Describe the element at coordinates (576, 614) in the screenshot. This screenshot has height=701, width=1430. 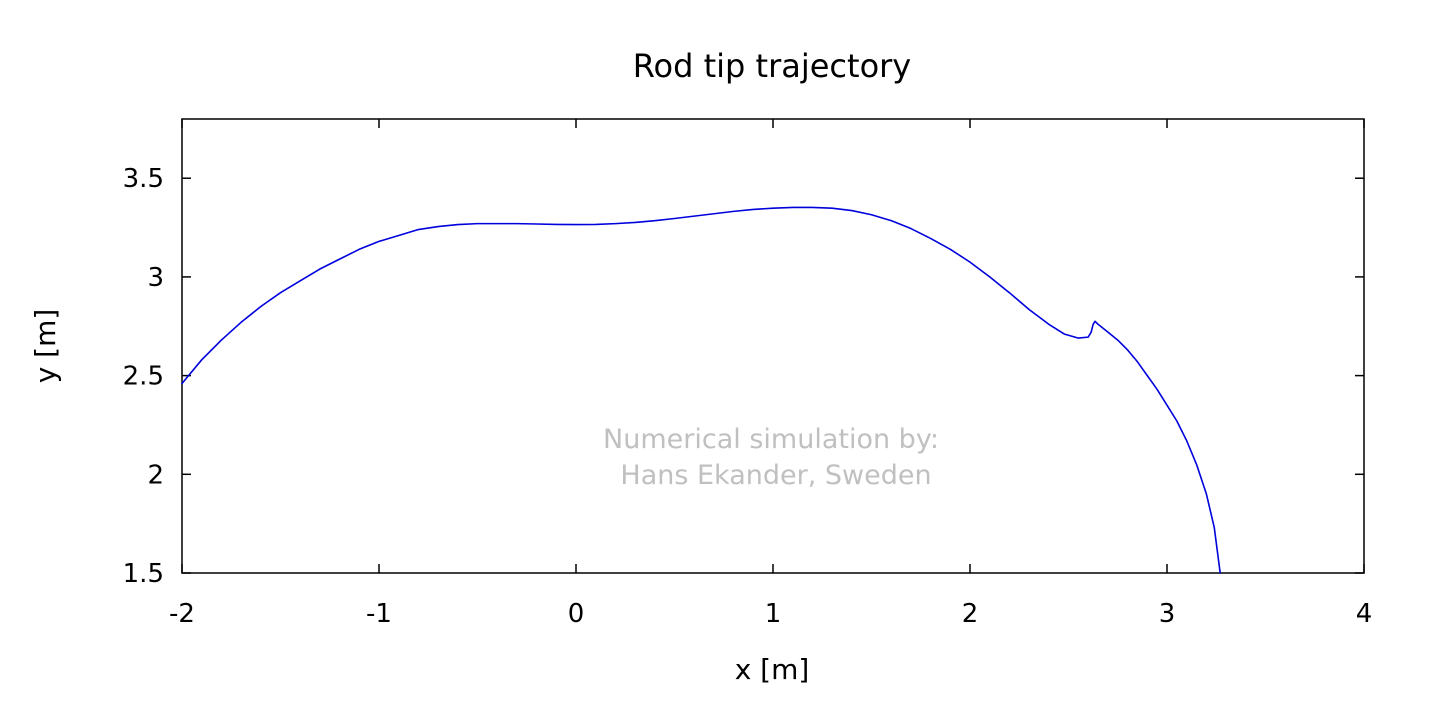
I see `x-tick-label: 0` at that location.